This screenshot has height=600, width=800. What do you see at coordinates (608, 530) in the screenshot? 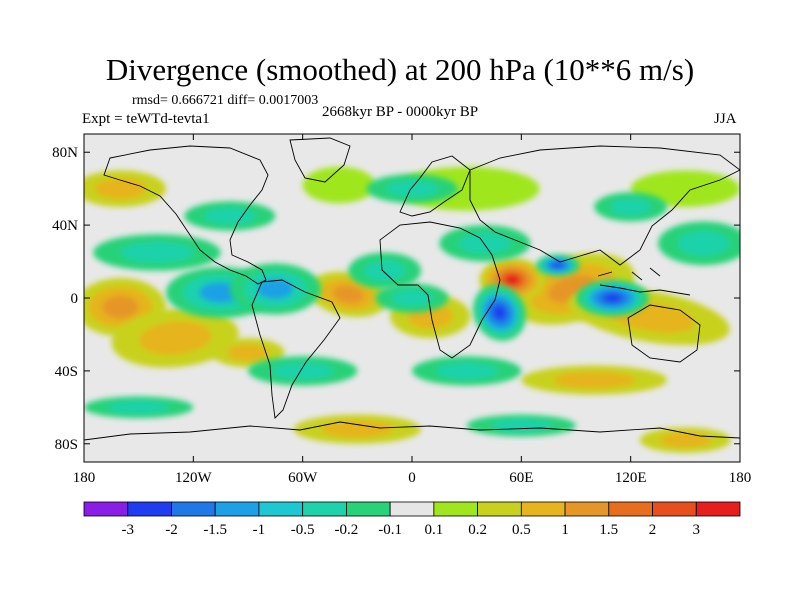
I see `colorbar-label: 1.5` at bounding box center [608, 530].